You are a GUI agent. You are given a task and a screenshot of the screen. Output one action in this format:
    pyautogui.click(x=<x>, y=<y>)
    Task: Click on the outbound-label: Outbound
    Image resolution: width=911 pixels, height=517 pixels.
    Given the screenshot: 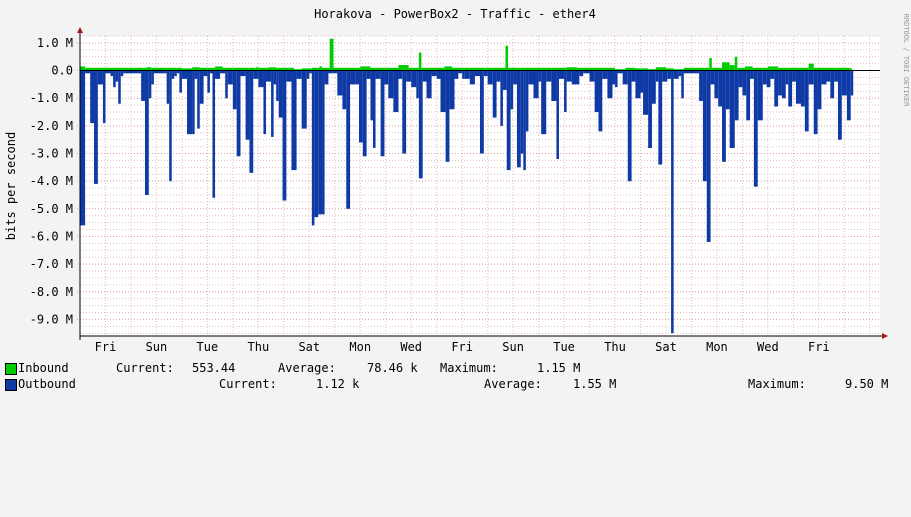 What is the action you would take?
    pyautogui.click(x=47, y=384)
    